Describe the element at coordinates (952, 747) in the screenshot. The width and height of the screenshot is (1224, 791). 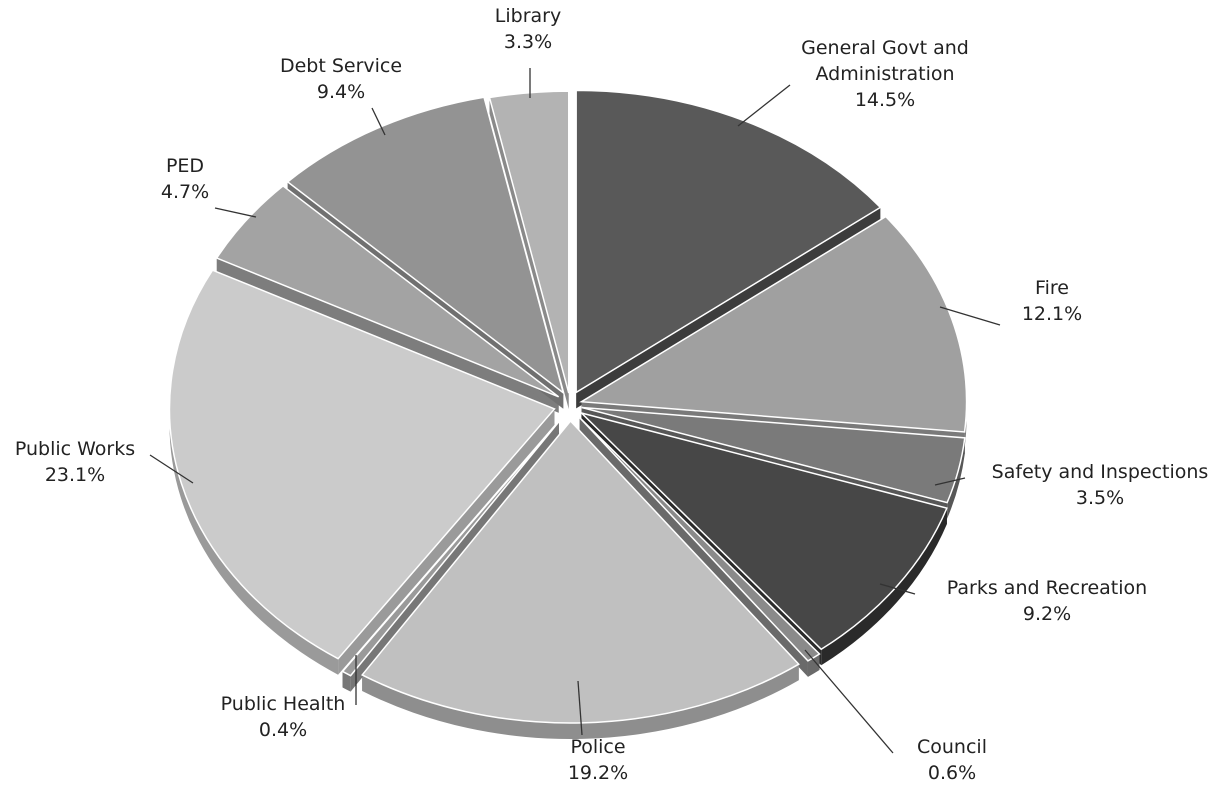
I see `slice-name-council: Council` at that location.